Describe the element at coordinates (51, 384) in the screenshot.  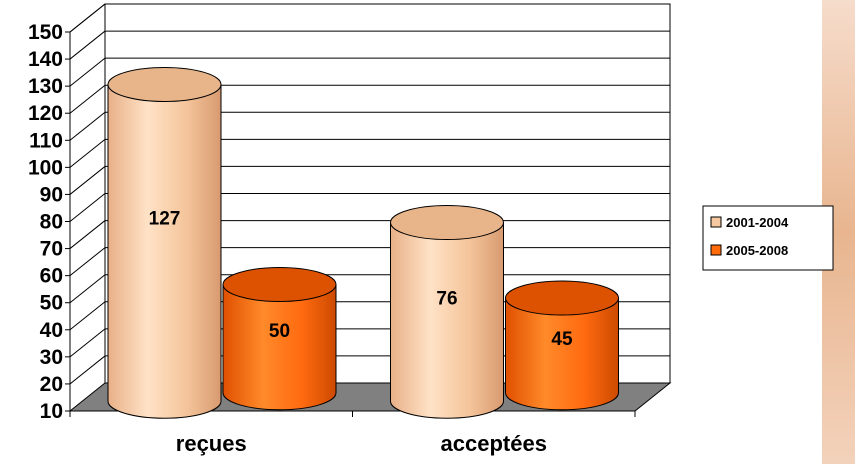
I see `y-tick-label: 20` at that location.